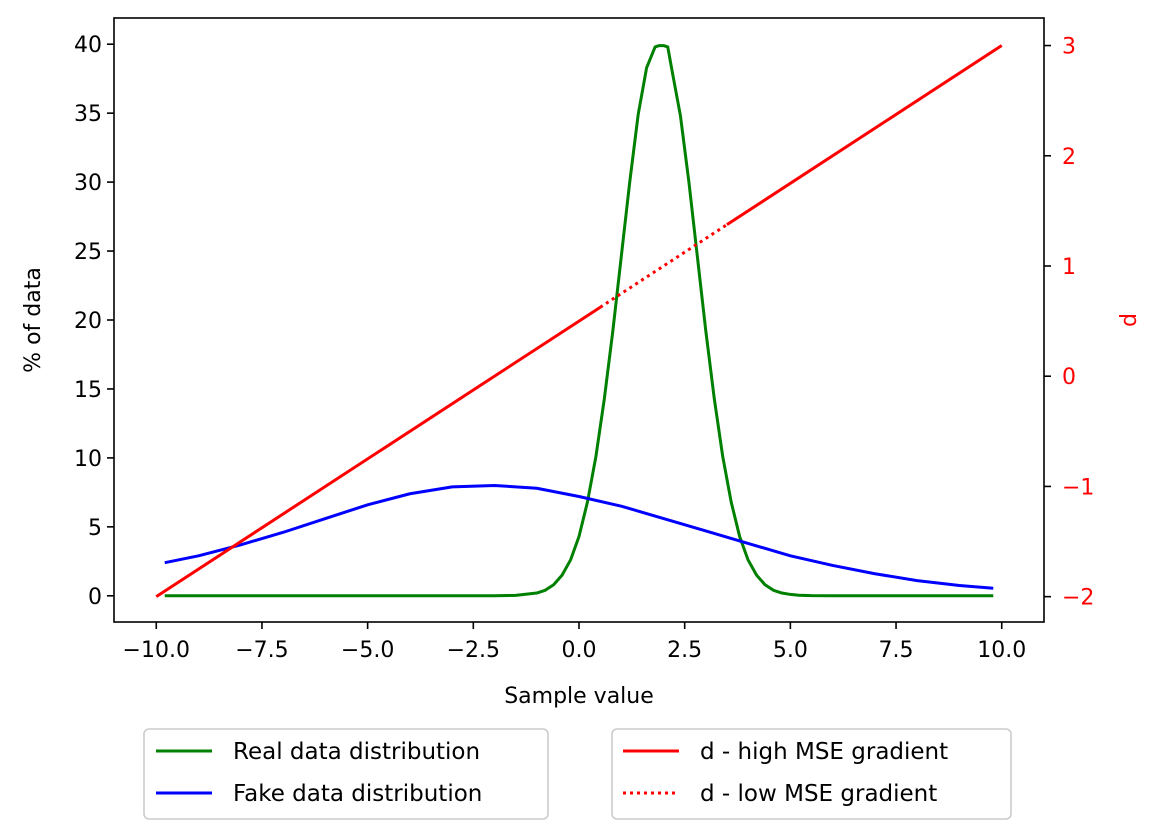 This screenshot has height=840, width=1163. Describe the element at coordinates (1069, 157) in the screenshot. I see `y-right-tick-label: 2` at that location.